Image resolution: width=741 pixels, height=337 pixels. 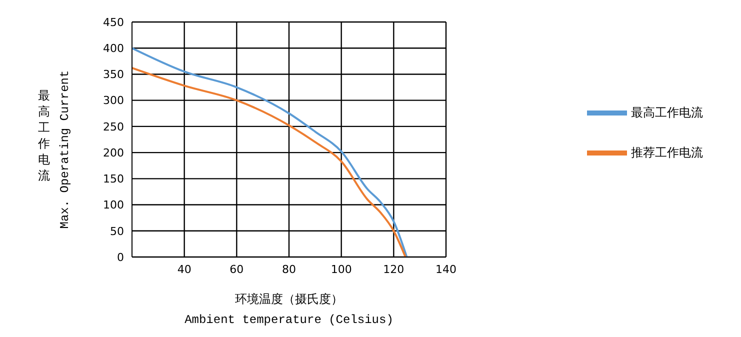 I want to click on y-tick-label: 0, so click(x=120, y=257).